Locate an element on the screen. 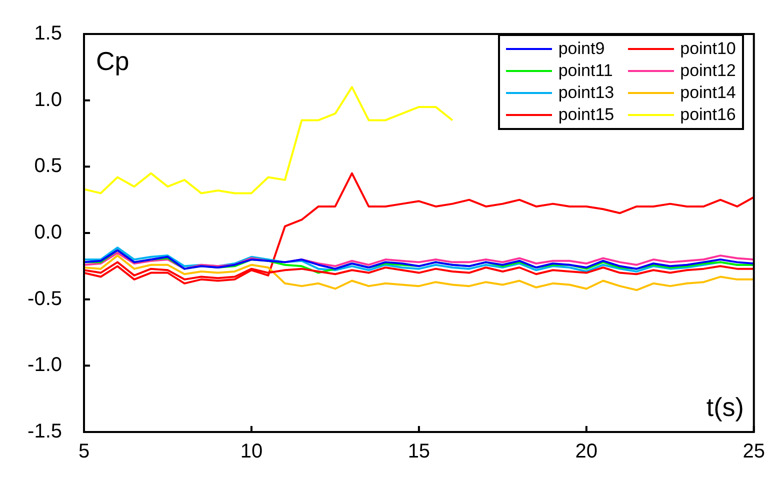  legend-label: point16 is located at coordinates (708, 115).